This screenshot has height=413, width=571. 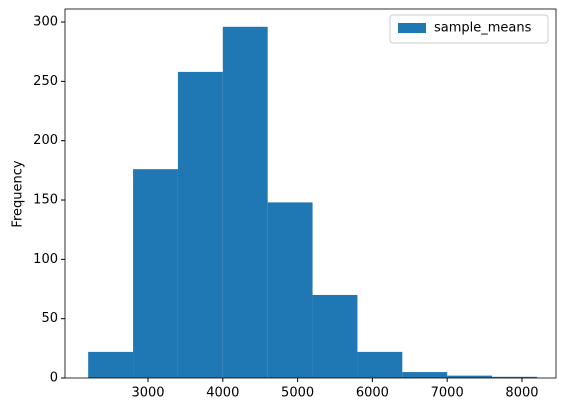 I want to click on x-tick-label: 3000, so click(x=147, y=393).